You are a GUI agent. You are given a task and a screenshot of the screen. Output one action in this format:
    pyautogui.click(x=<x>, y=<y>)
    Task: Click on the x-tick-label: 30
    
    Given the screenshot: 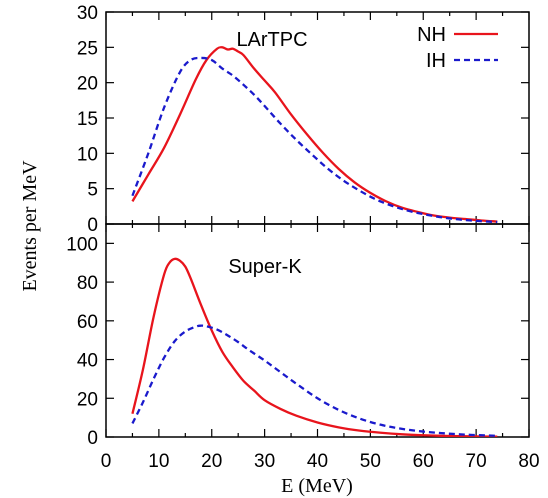 What is the action you would take?
    pyautogui.click(x=264, y=461)
    